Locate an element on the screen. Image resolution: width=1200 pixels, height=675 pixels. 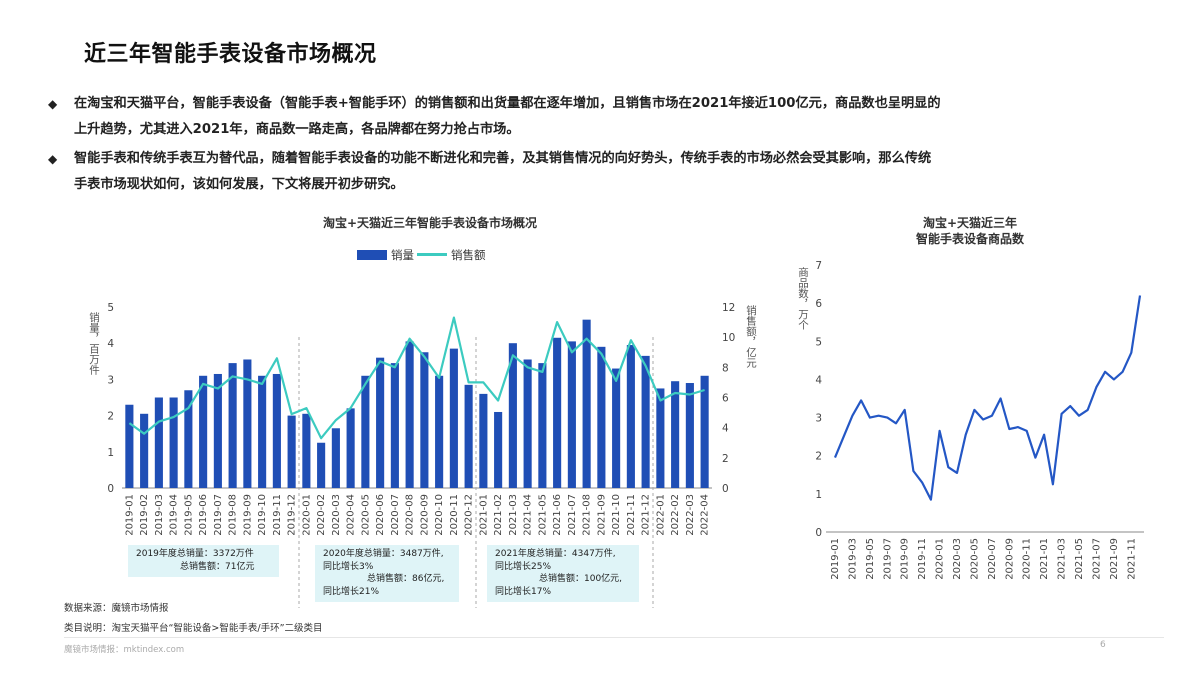
x-tick-label: 2020-01 is located at coordinates (306, 515).